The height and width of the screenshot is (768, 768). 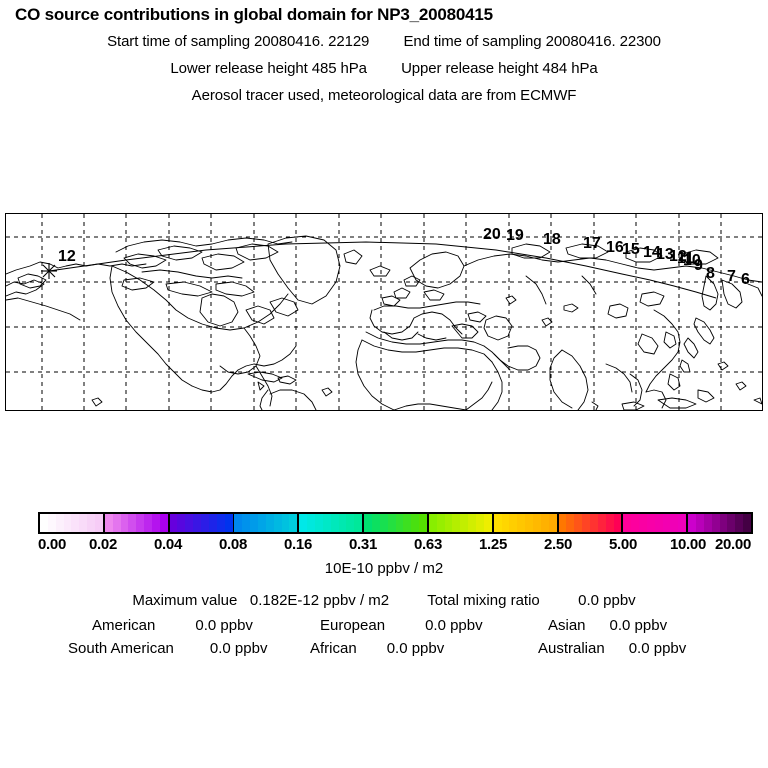 I want to click on traj-hour-label-10: 10, so click(x=692, y=260).